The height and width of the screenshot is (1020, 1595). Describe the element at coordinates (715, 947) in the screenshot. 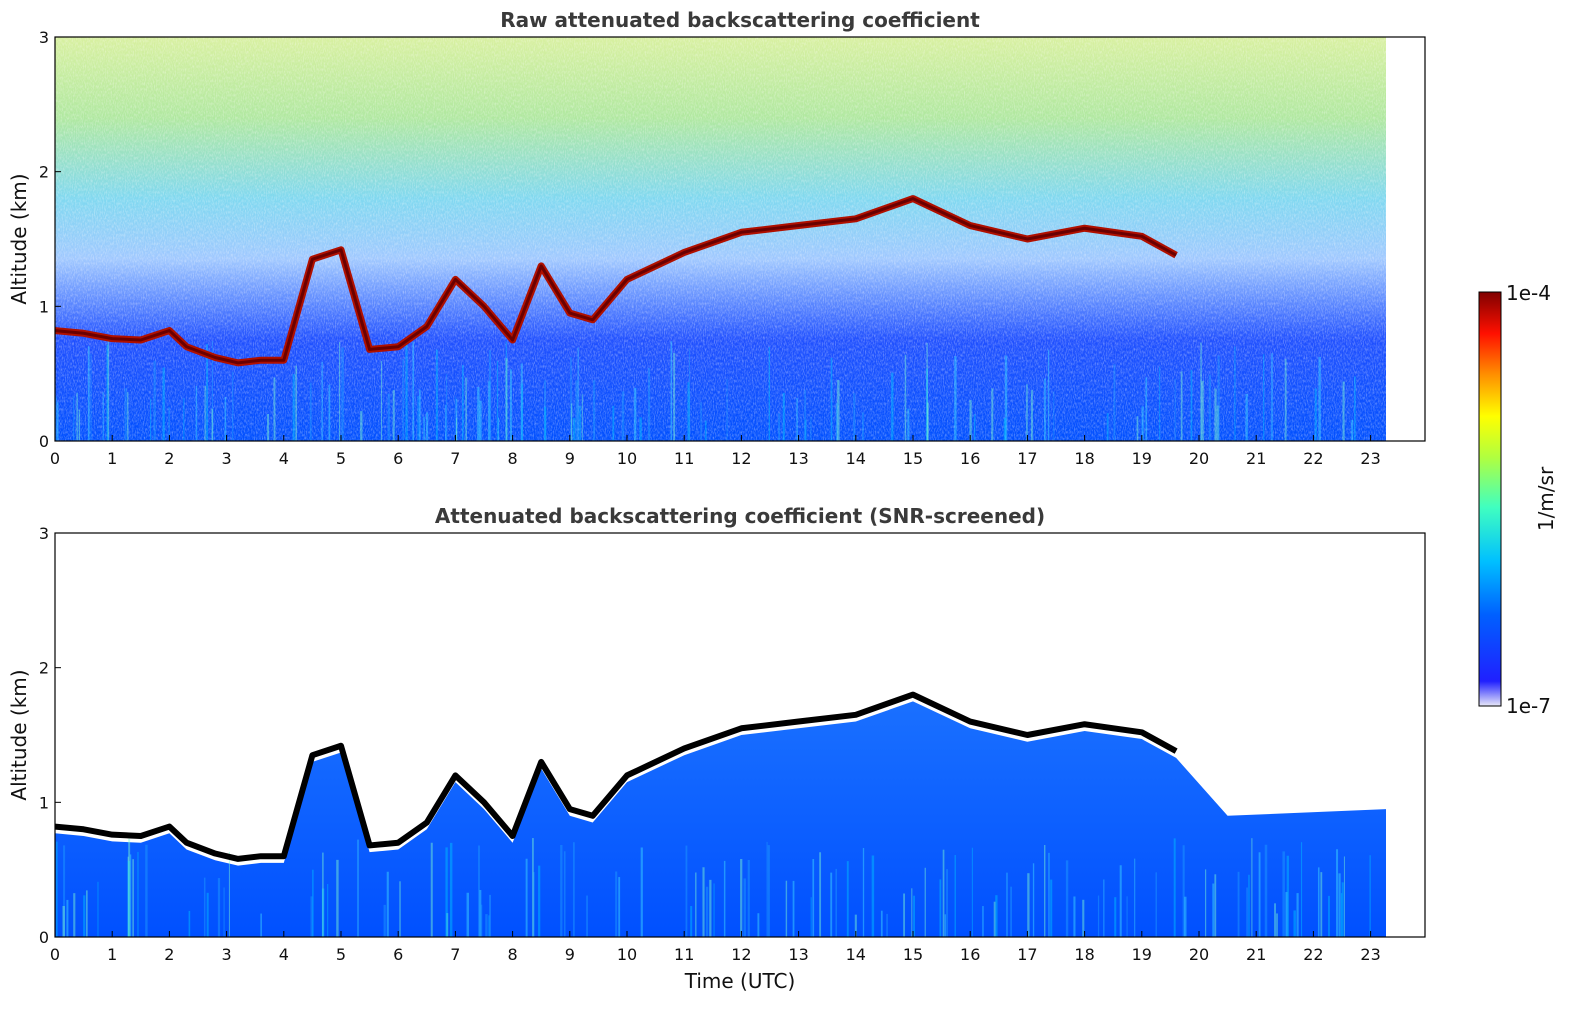

I see `screened-x-axis: 0 1 2 3 4 5 6 7 8 9 10 11 12 13 14 15 16 17 18 19 20 21 22 23` at that location.